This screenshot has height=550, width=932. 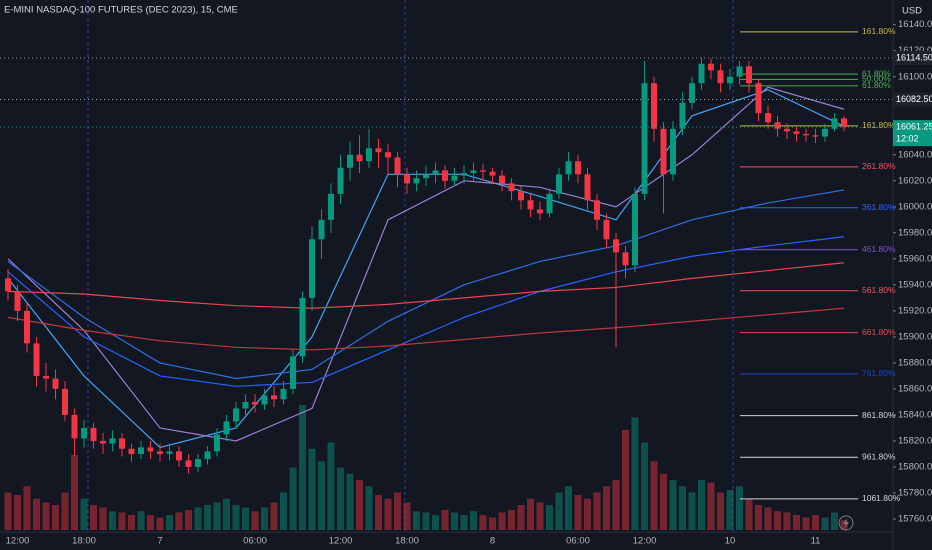 What do you see at coordinates (879, 415) in the screenshot?
I see `fib-label: 861.80%` at bounding box center [879, 415].